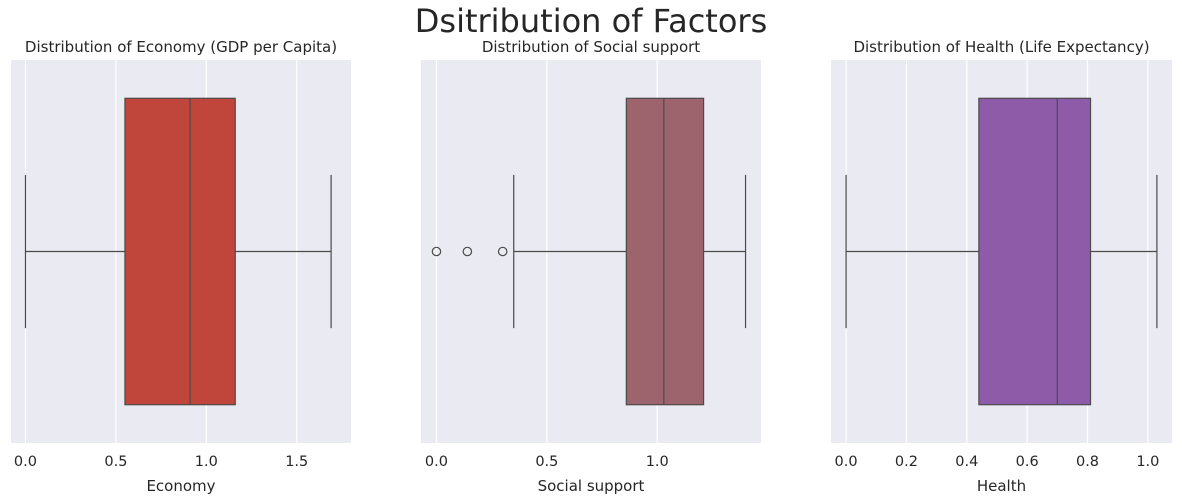 This screenshot has height=503, width=1182. Describe the element at coordinates (181, 47) in the screenshot. I see `panel-title: Distribution of Economy (GDP per Capita)` at that location.